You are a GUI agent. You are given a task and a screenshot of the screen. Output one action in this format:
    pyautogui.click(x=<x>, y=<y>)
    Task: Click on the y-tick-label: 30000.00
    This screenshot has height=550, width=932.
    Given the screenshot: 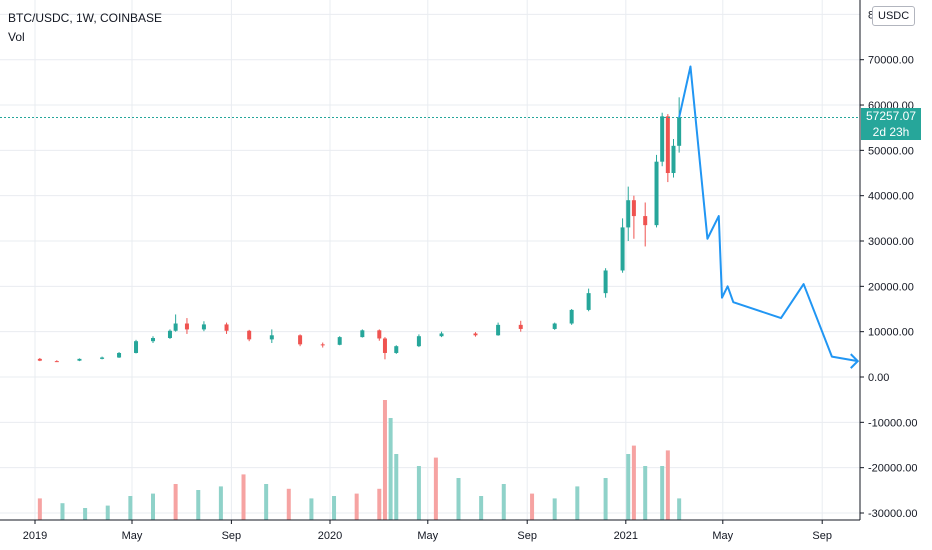 What is the action you would take?
    pyautogui.click(x=891, y=242)
    